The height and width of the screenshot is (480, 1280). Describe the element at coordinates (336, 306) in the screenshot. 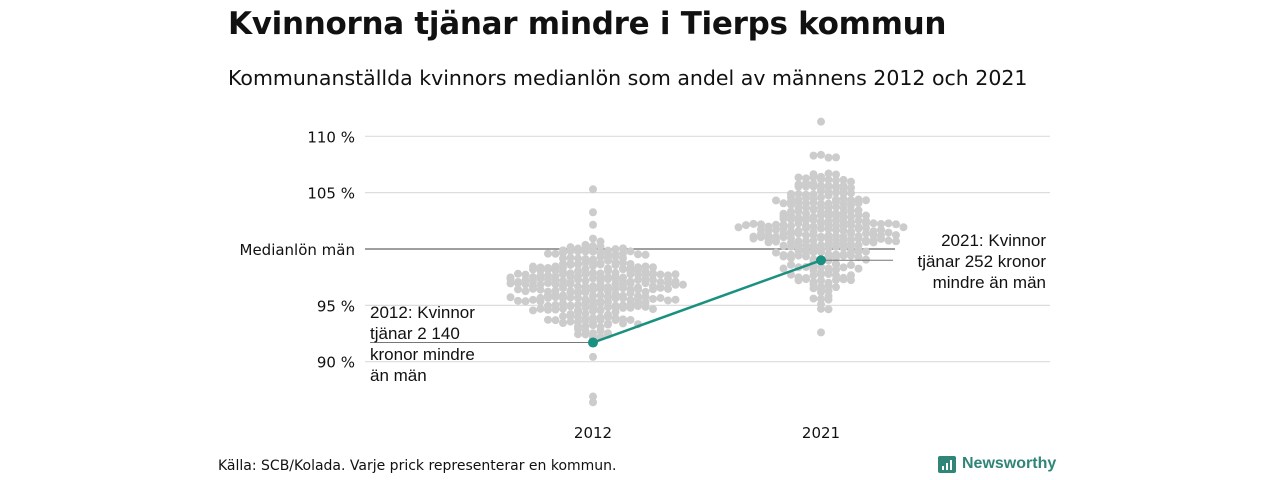

I see `y-tick-label: 95 %` at that location.